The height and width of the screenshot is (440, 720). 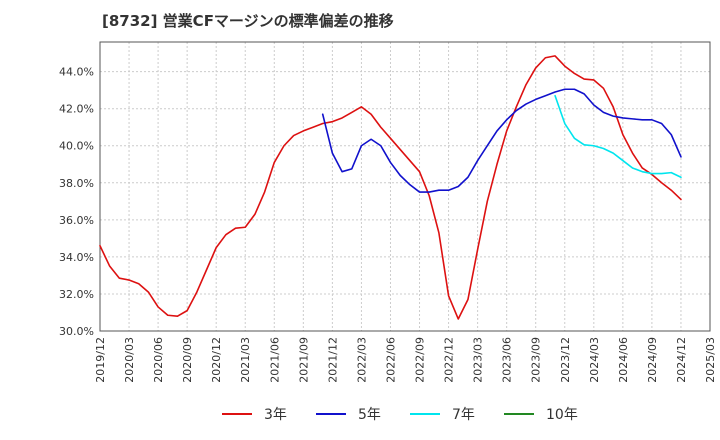 What do you see at coordinates (76, 146) in the screenshot?
I see `y-tick-label: 40.0%` at bounding box center [76, 146].